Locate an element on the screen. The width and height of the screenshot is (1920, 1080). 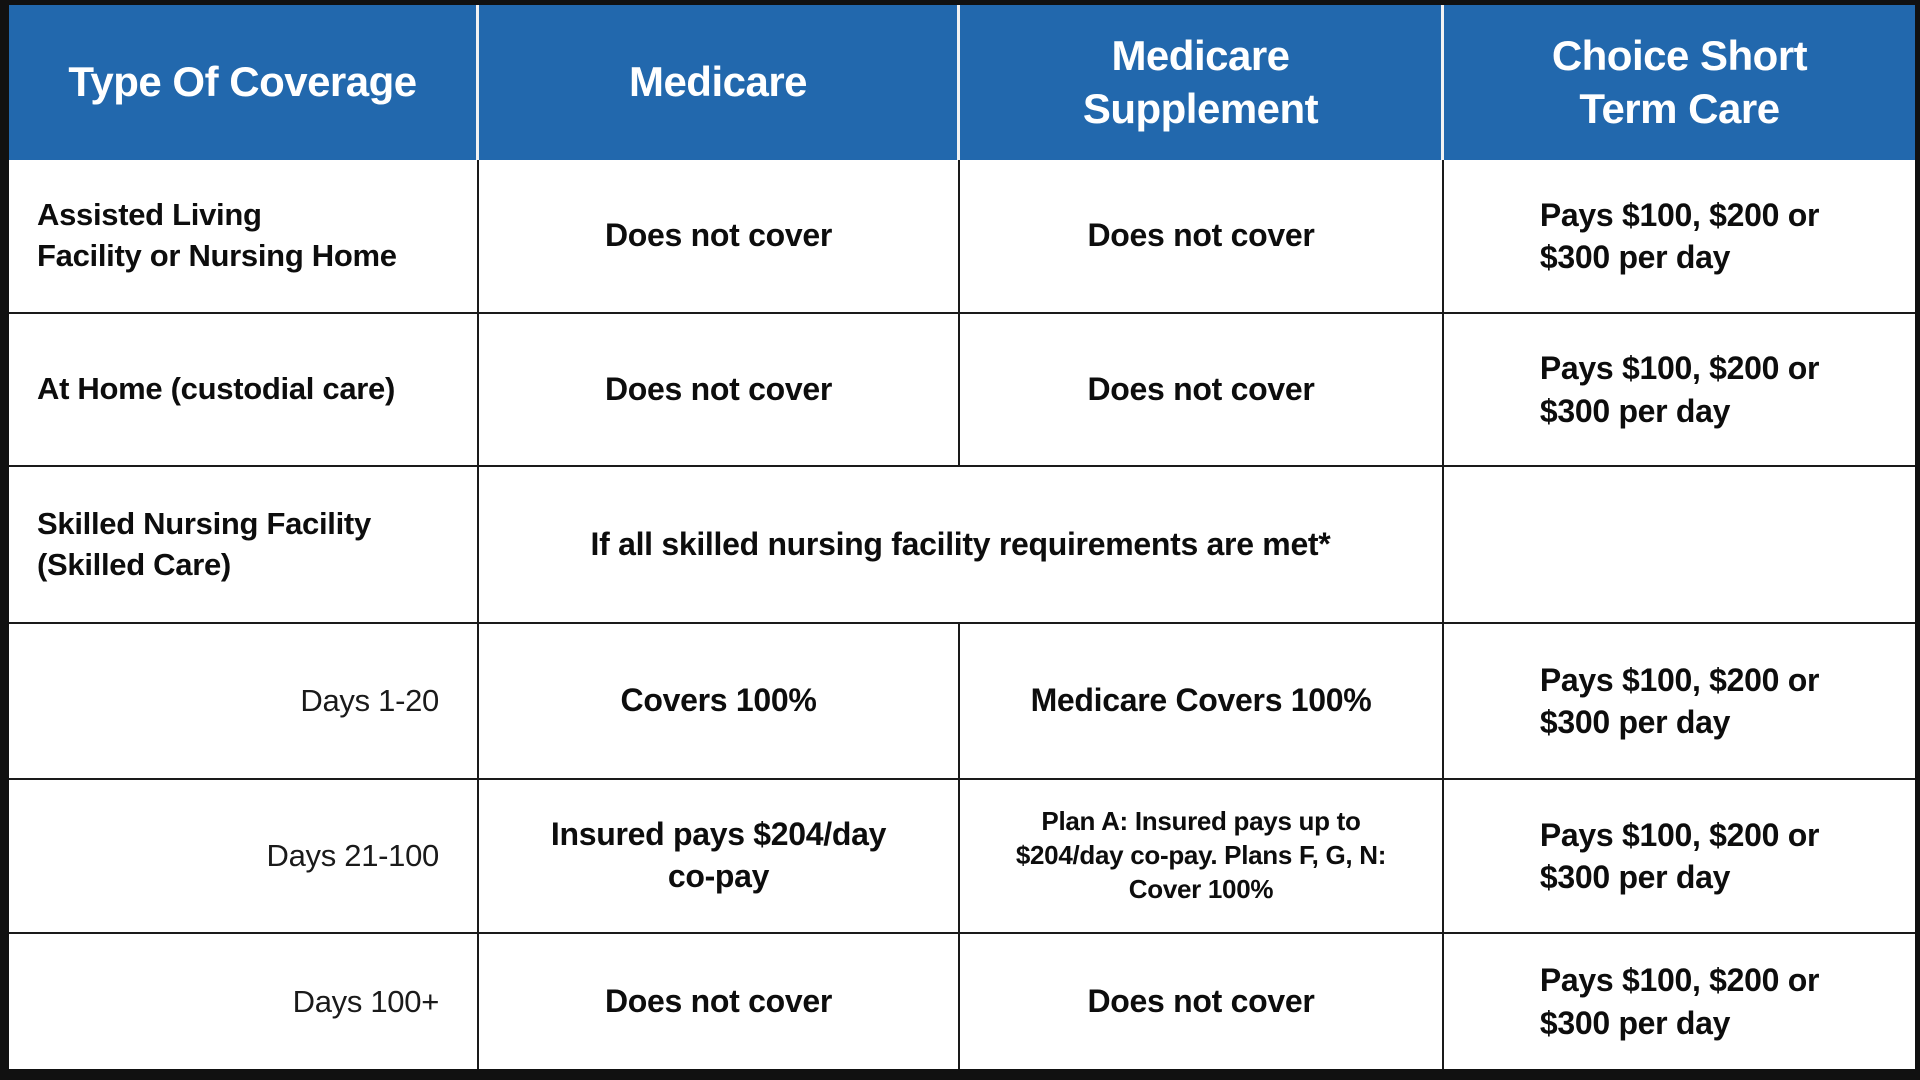
row-skilled-nursing-label: Skilled Nursing Facility (Skilled Care) is located at coordinates (244, 543).